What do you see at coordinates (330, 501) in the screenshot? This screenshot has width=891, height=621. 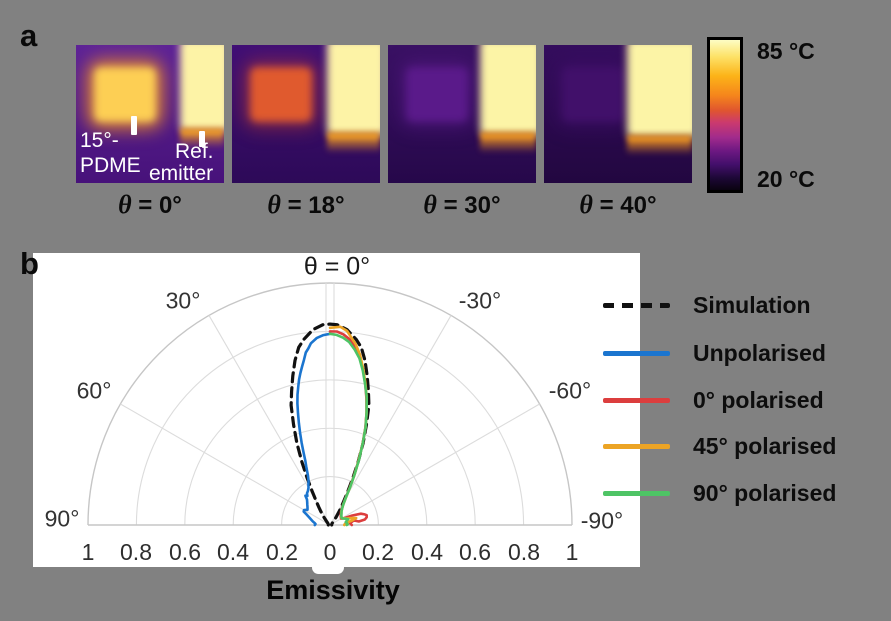 I see `grid-arc-0.2` at bounding box center [330, 501].